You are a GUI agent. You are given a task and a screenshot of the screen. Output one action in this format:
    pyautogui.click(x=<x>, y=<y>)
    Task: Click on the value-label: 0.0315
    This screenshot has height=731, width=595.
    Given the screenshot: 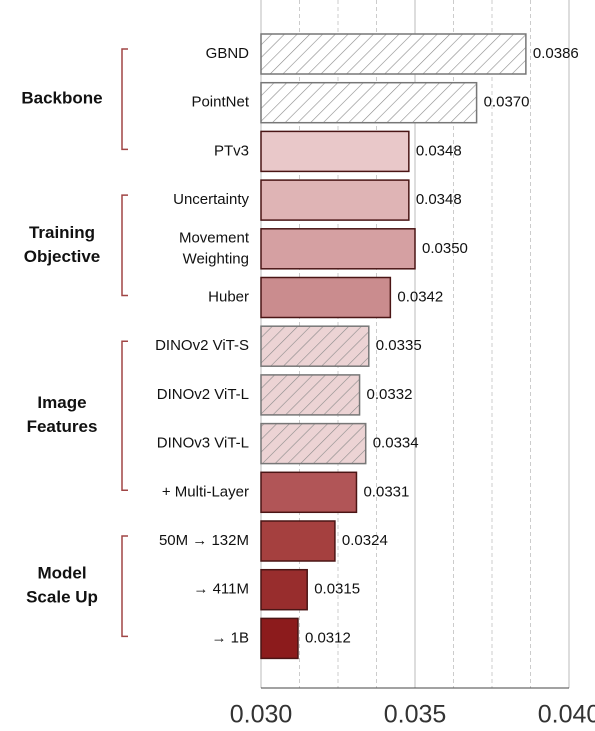 What is the action you would take?
    pyautogui.click(x=337, y=589)
    